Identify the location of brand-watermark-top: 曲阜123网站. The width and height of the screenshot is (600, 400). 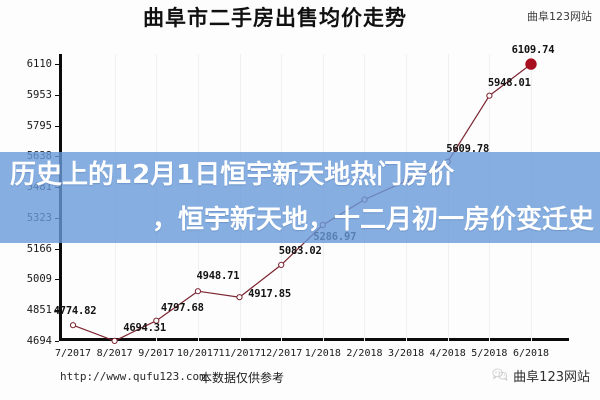
(559, 16).